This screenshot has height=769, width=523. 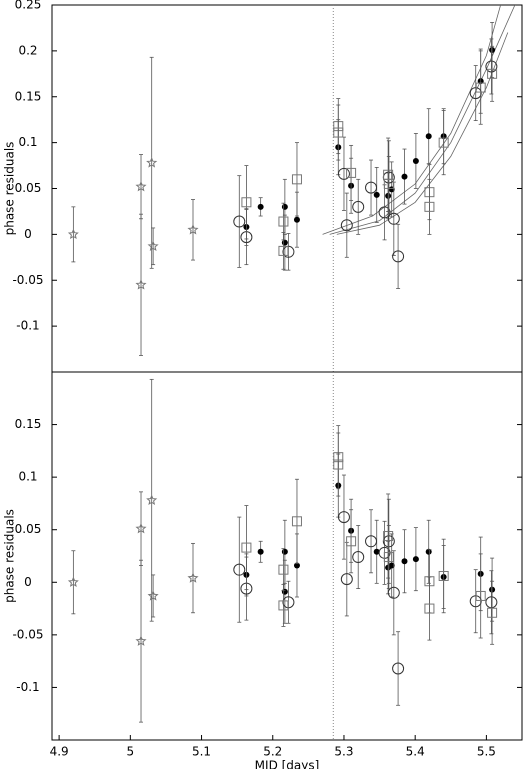 What do you see at coordinates (131, 752) in the screenshot?
I see `x-tick-label: 5` at bounding box center [131, 752].